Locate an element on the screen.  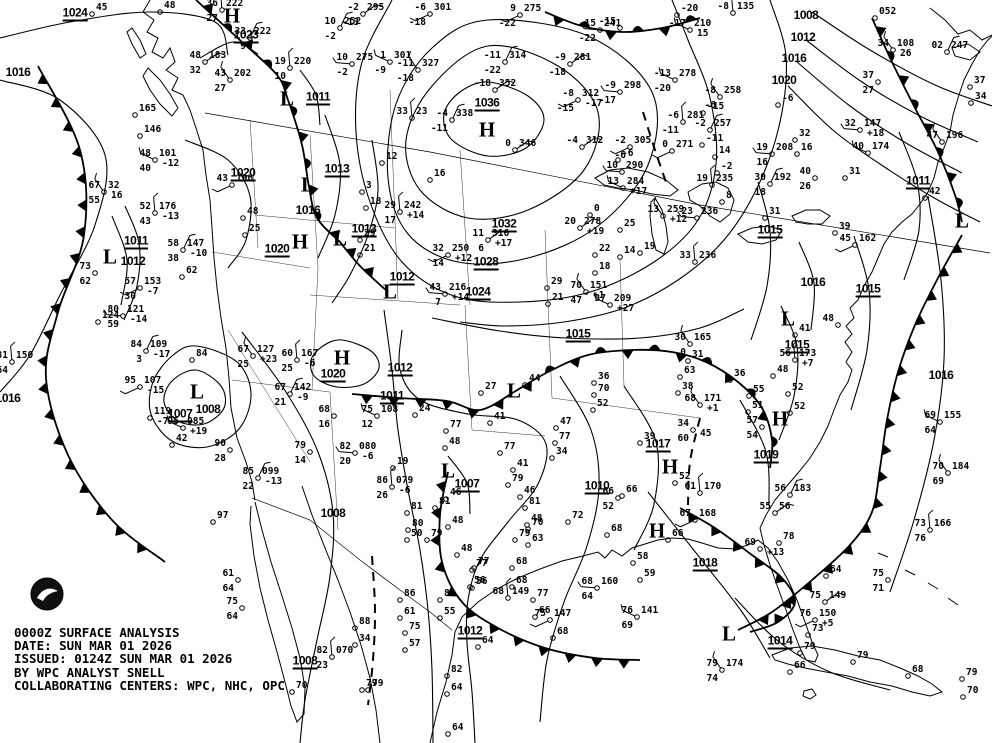
station-plot: -4 312 is located at coordinates (585, 142).